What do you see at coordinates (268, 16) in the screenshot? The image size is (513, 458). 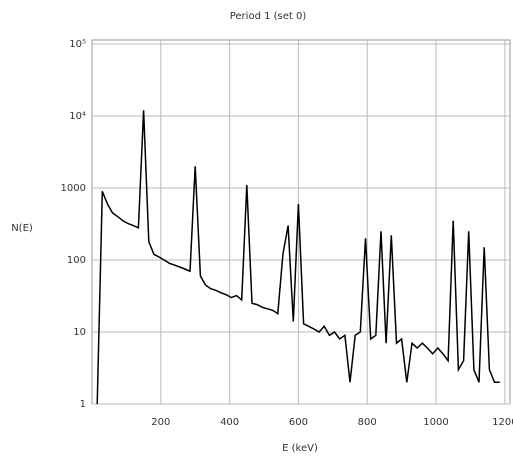 I see `chart-title: Period 1 (set 0)` at bounding box center [268, 16].